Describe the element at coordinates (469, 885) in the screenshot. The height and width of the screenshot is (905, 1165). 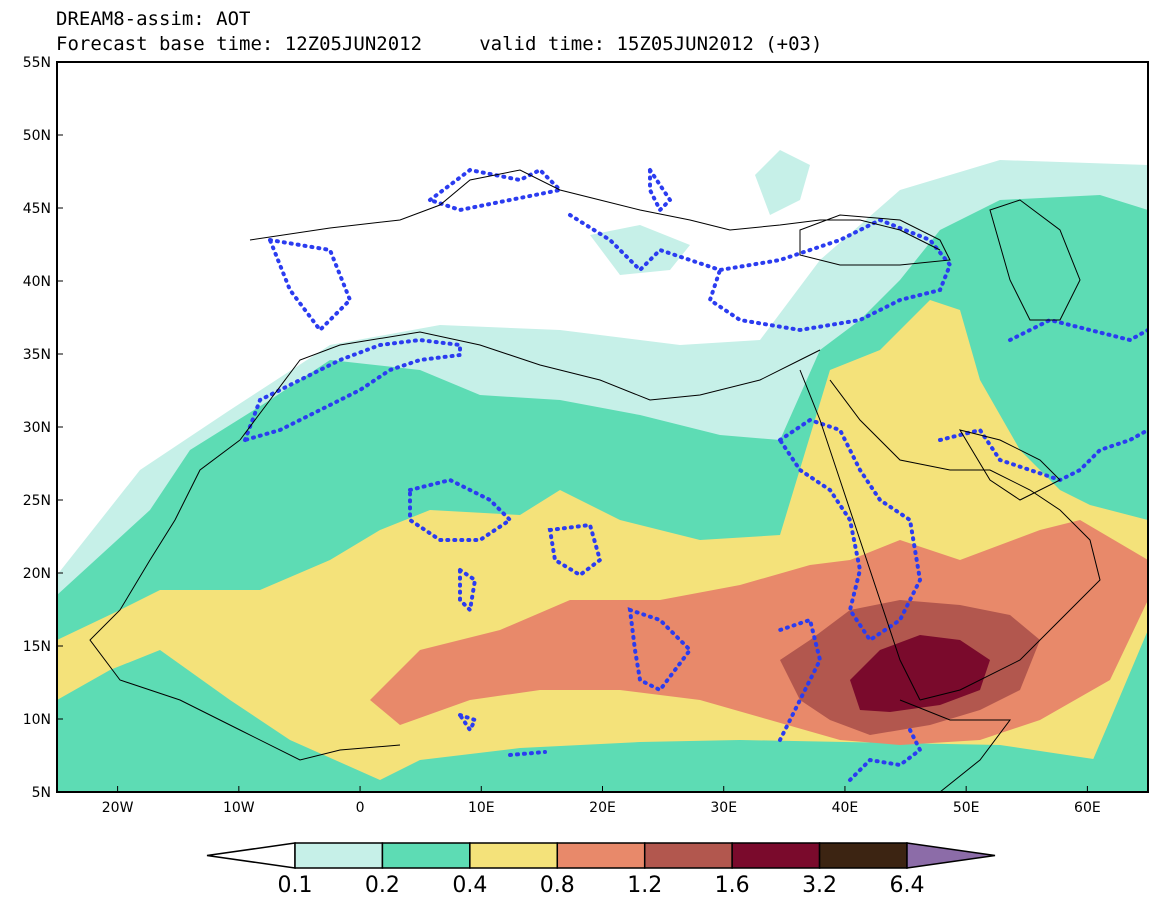
I see `colorbar-label: 0.4` at that location.